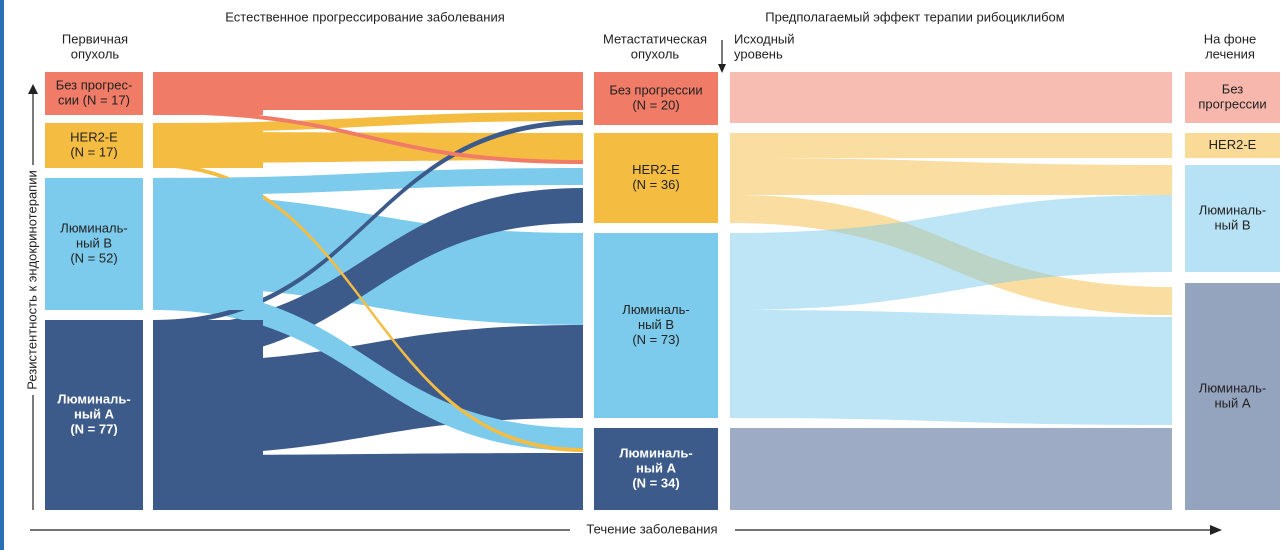 The width and height of the screenshot is (1285, 550). What do you see at coordinates (764, 38) in the screenshot?
I see `column-header: Исходный` at bounding box center [764, 38].